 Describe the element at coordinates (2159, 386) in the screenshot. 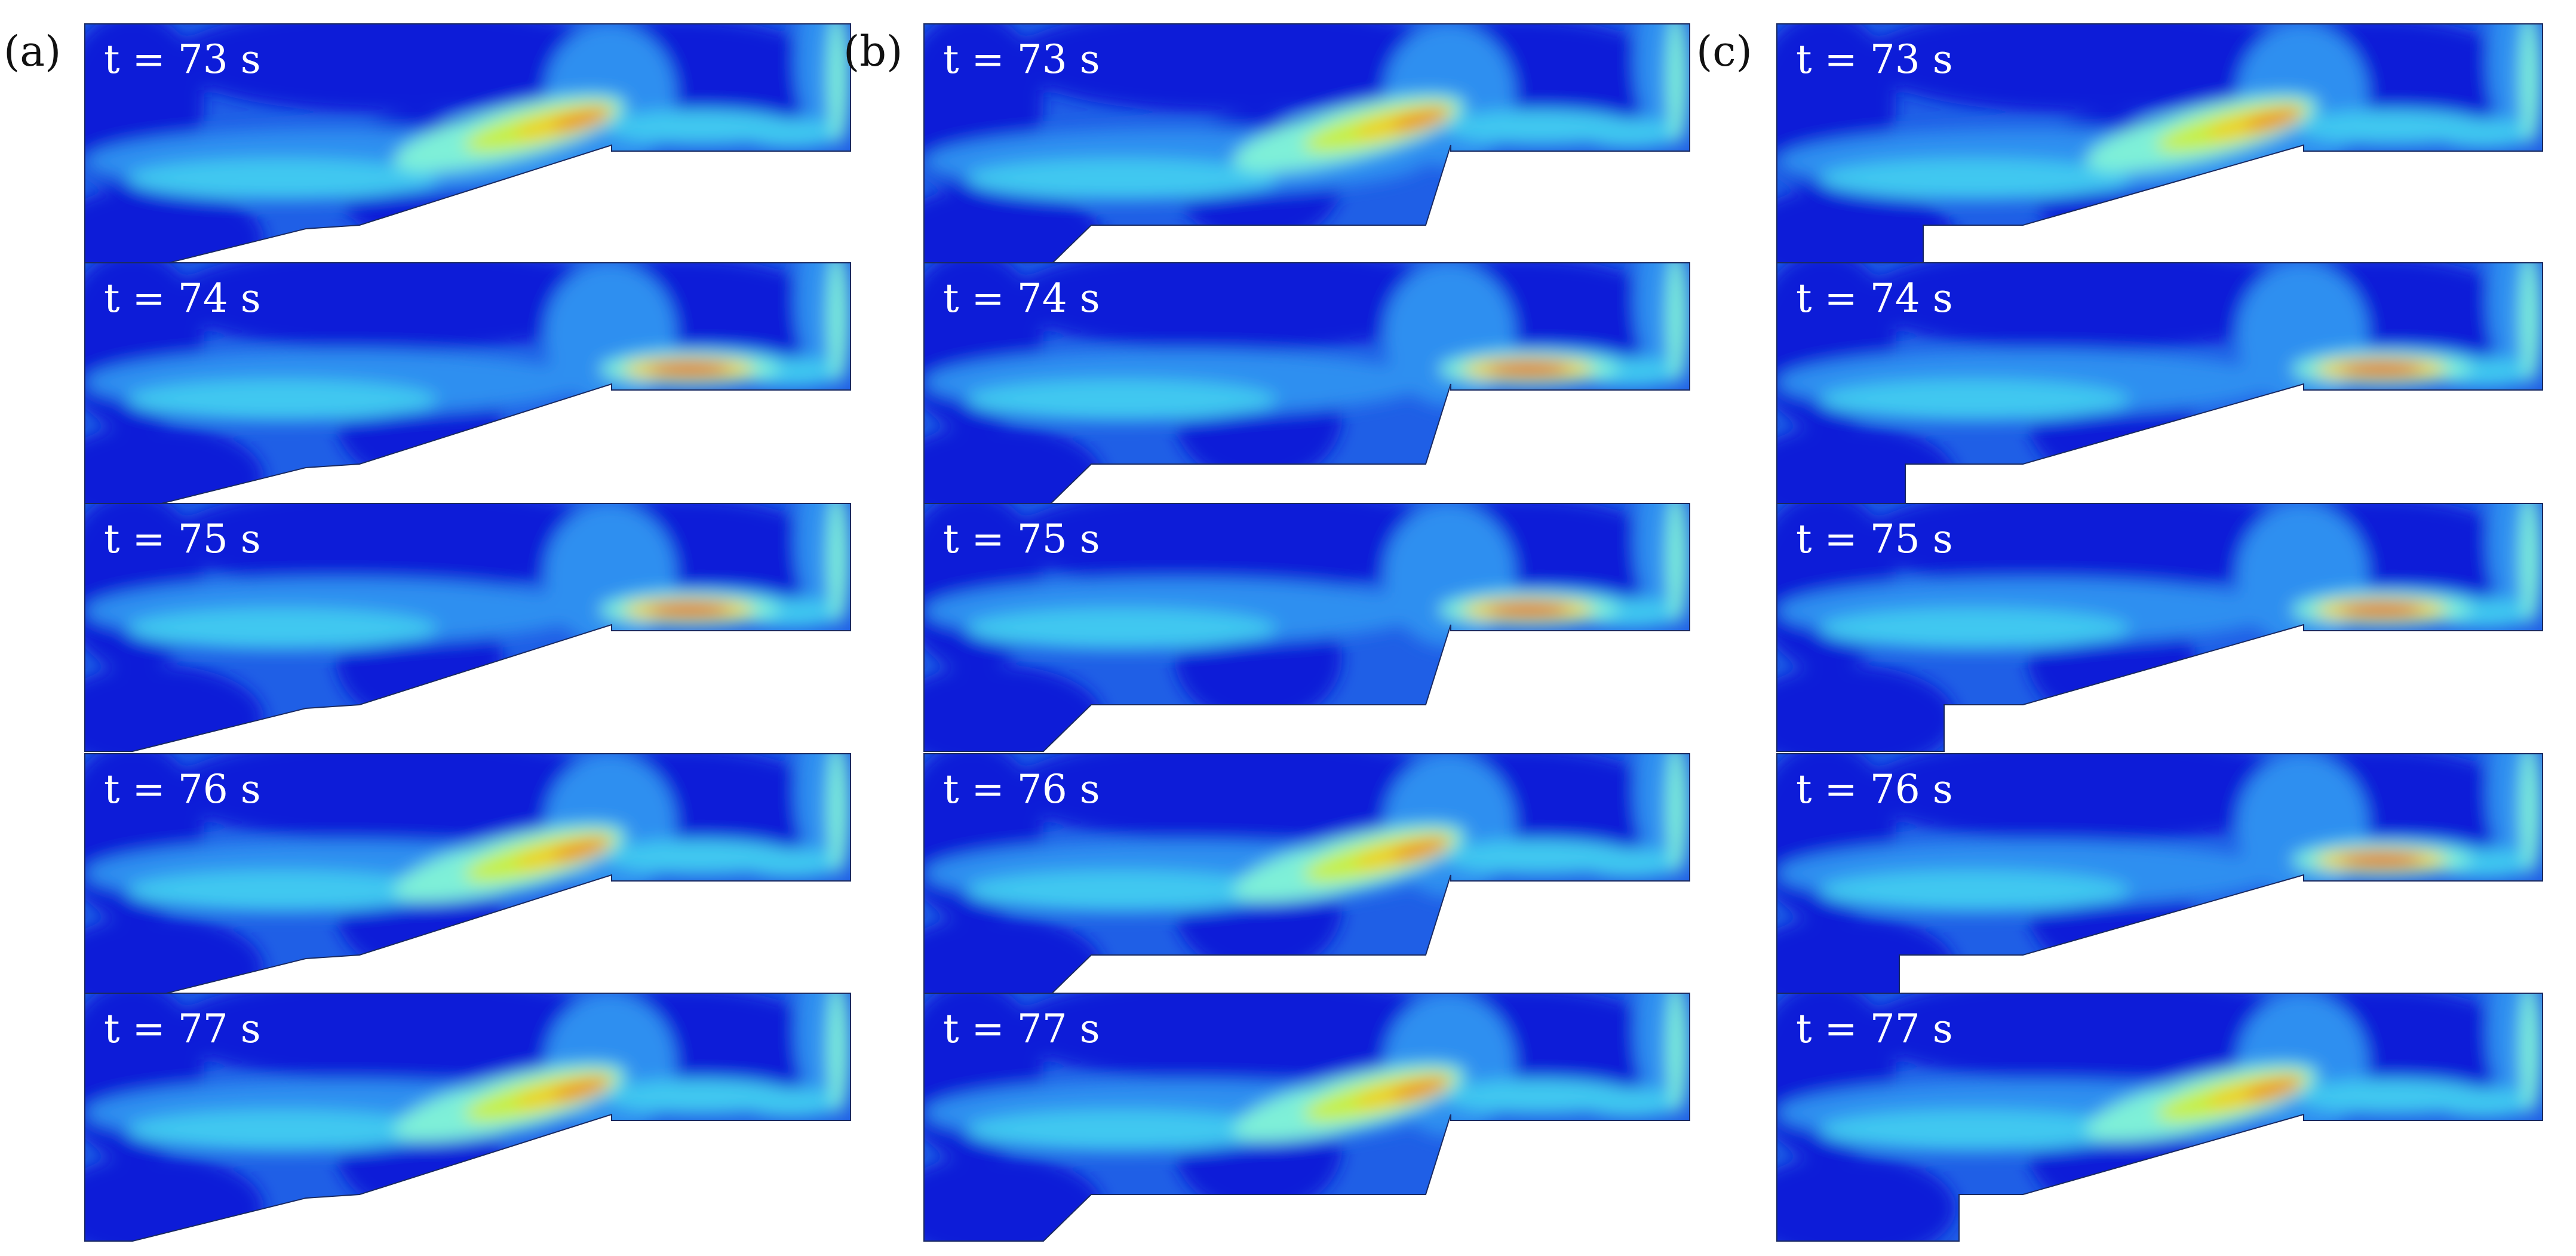

I see `contour-panel-2-1: t = 74 s` at that location.